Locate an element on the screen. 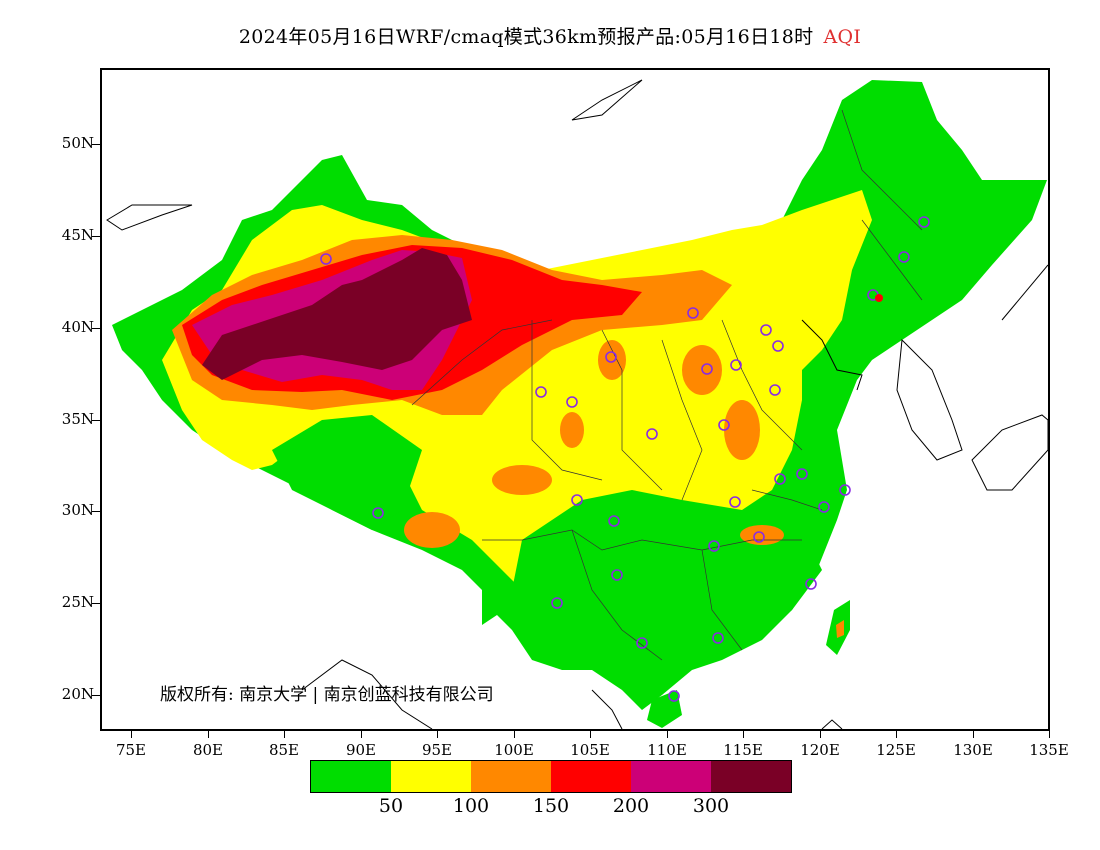  russia-coast is located at coordinates (1024, 292).